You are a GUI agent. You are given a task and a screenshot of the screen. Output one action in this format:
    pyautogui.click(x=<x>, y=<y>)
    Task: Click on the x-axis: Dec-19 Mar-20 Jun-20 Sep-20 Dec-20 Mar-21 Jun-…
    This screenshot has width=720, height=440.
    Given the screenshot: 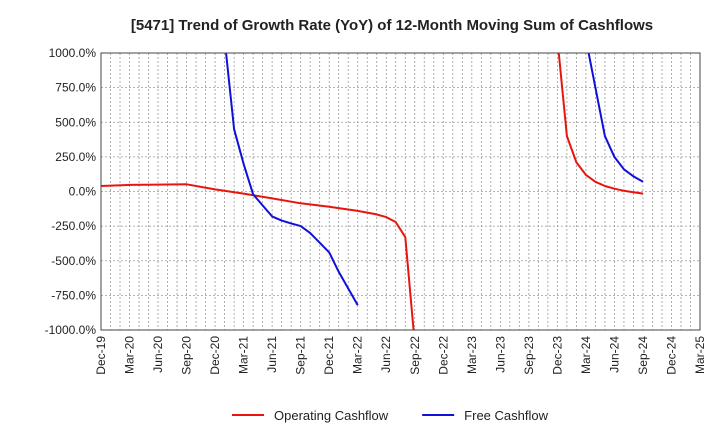 What is the action you would take?
    pyautogui.click(x=400, y=355)
    